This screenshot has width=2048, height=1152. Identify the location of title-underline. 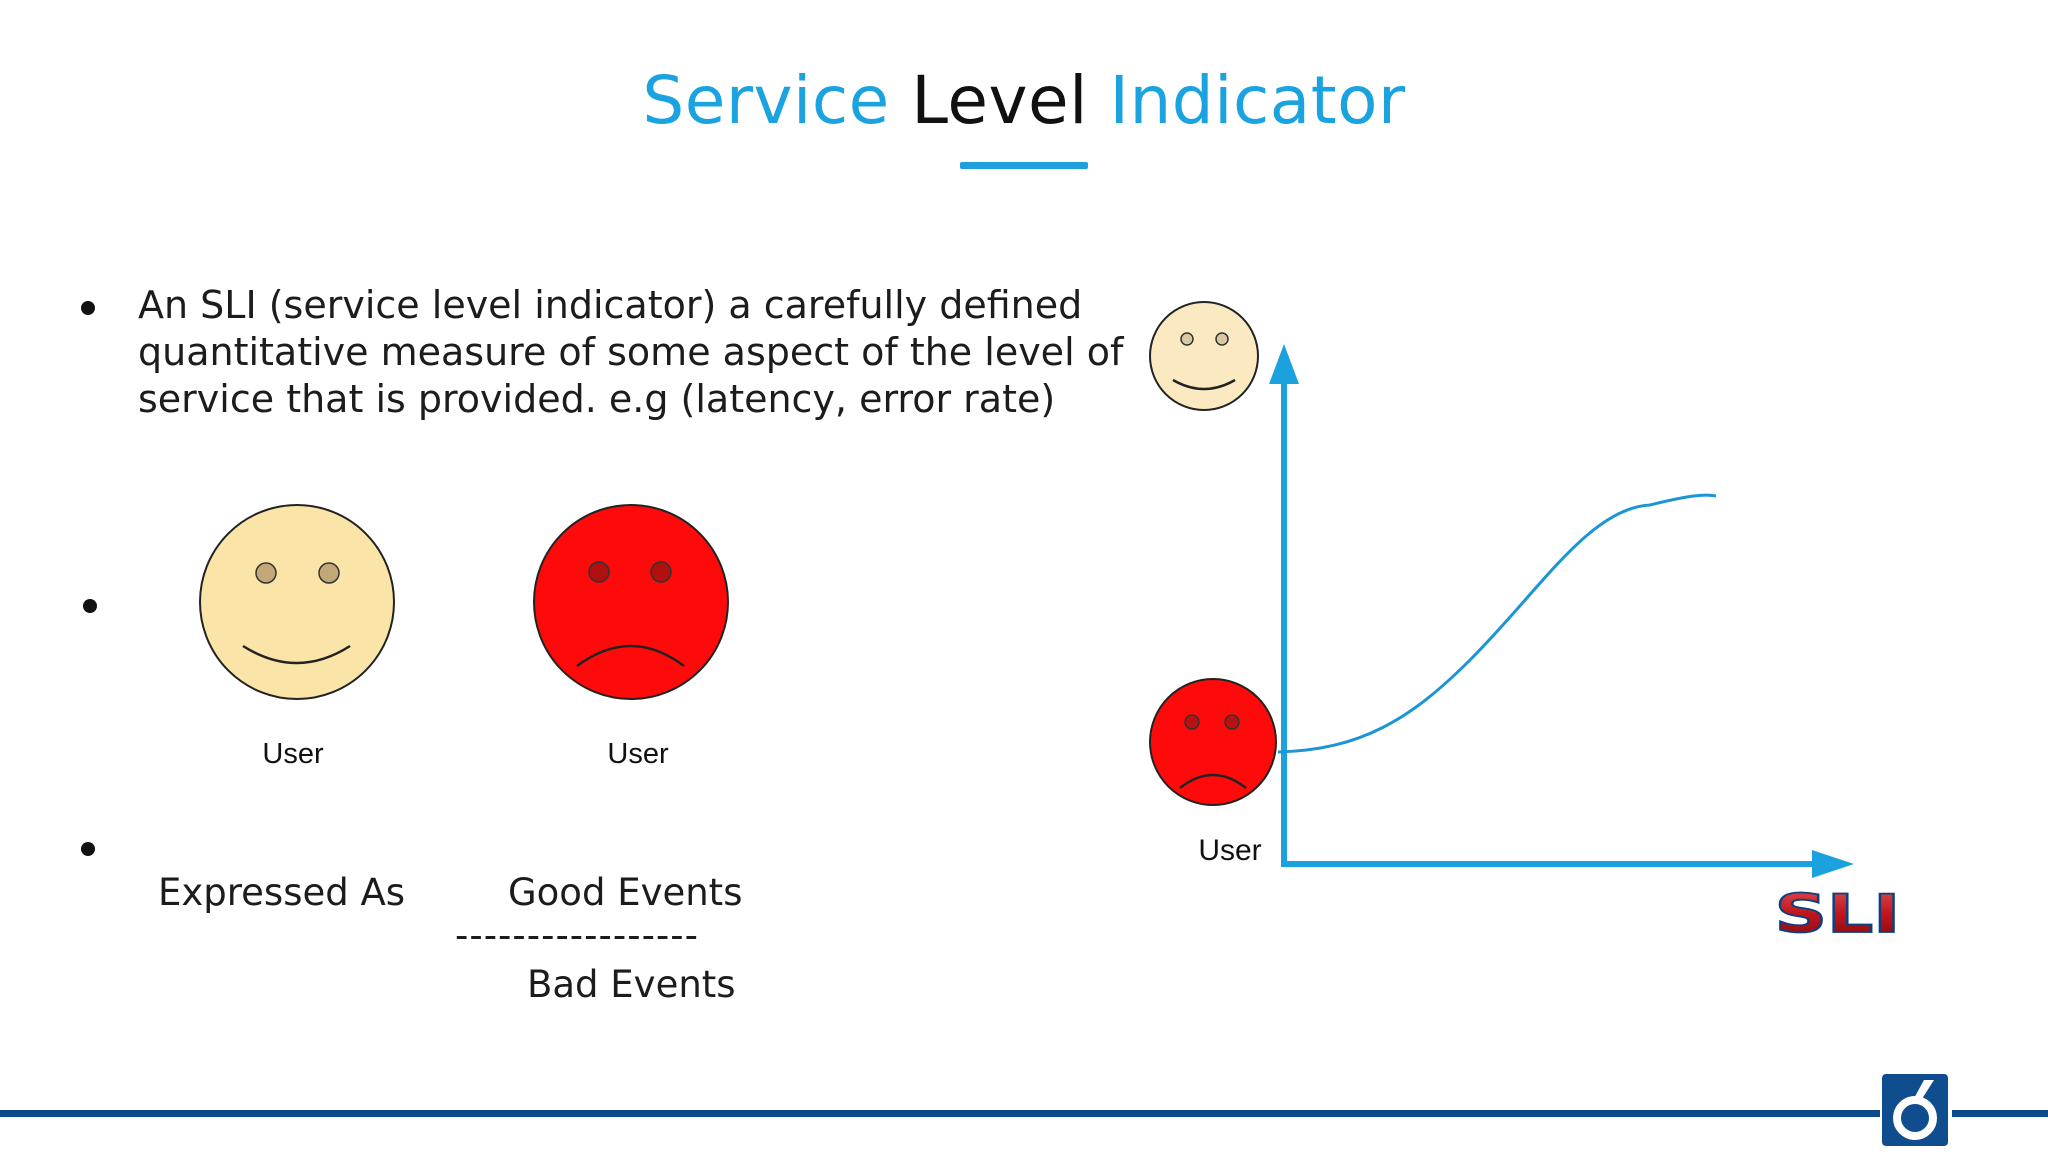
(1024, 165).